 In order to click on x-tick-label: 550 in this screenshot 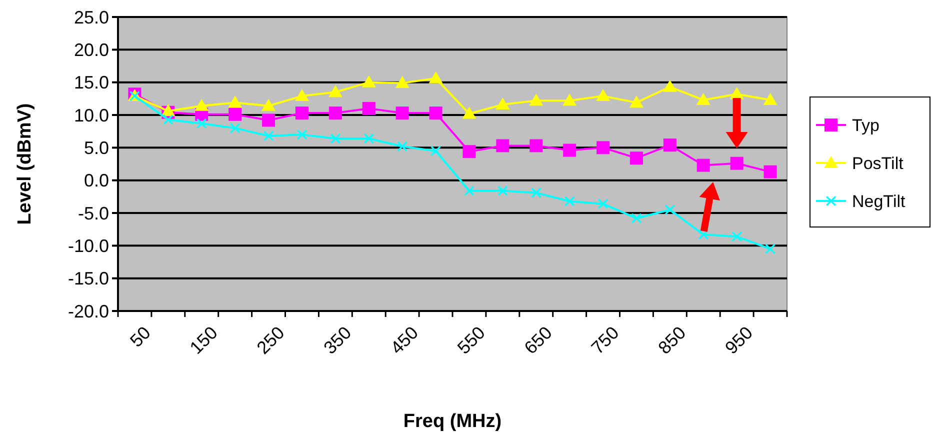, I will do `click(471, 340)`.